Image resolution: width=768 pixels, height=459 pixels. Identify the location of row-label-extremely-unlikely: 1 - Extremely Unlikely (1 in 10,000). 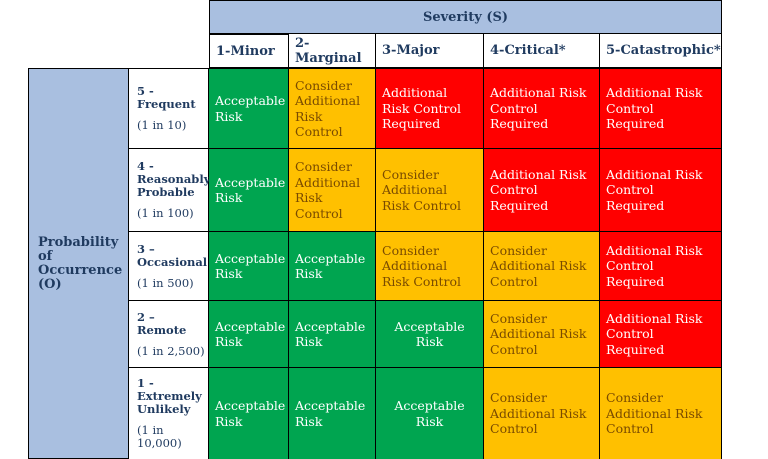
(169, 413).